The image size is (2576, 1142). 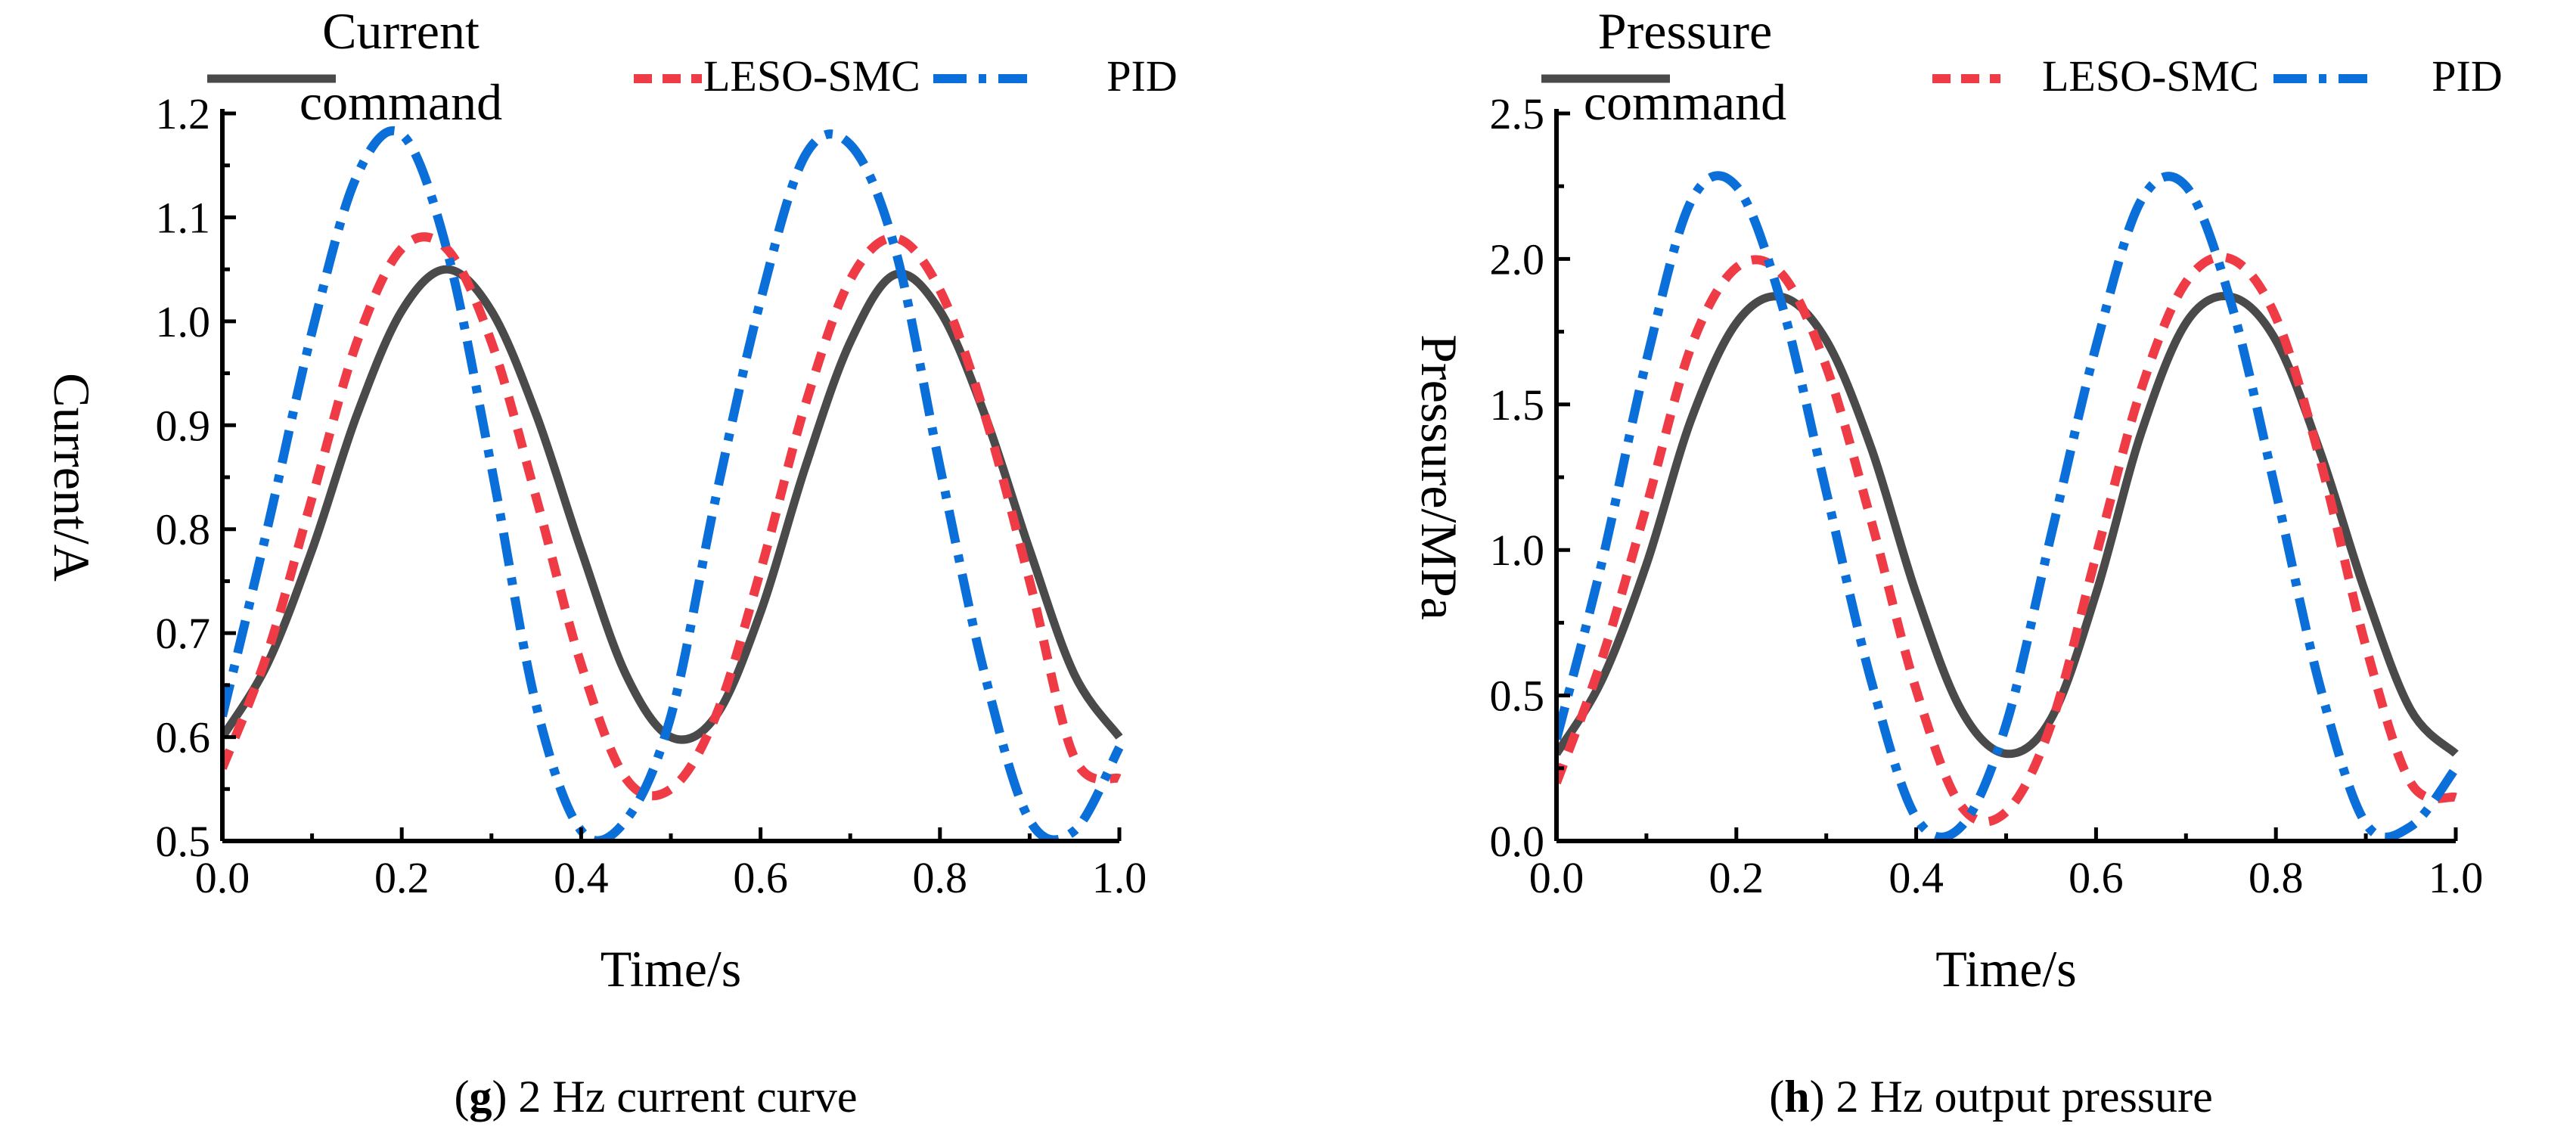 What do you see at coordinates (1796, 1097) in the screenshot?
I see `caption-letter: h` at bounding box center [1796, 1097].